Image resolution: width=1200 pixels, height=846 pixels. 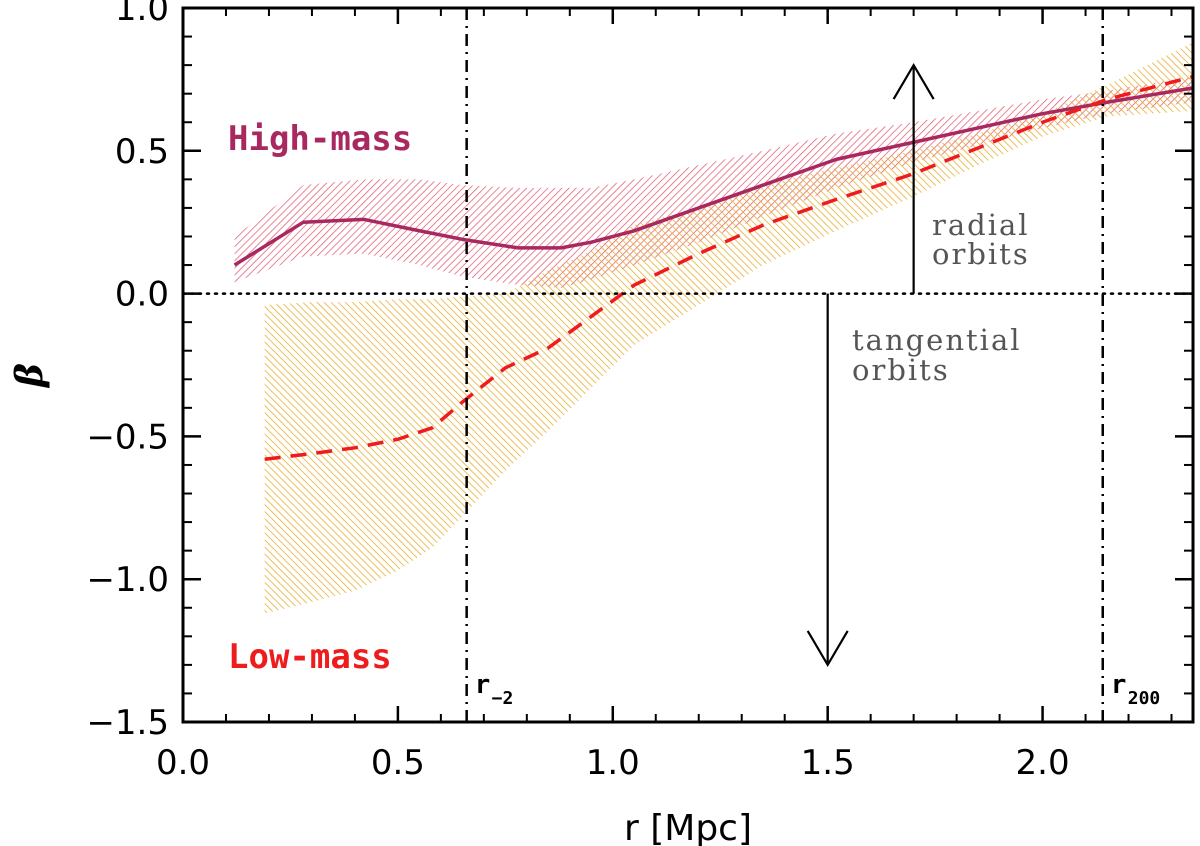 I want to click on r-minus2-label: r, so click(x=483, y=685).